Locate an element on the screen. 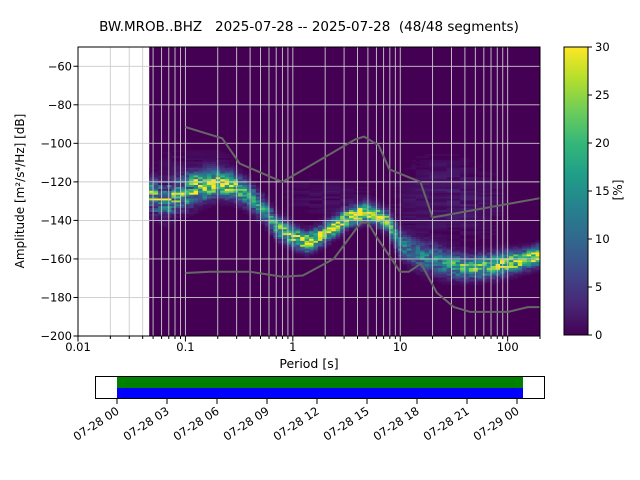 The height and width of the screenshot is (480, 640). x-tick-label: 0.1 is located at coordinates (185, 347).